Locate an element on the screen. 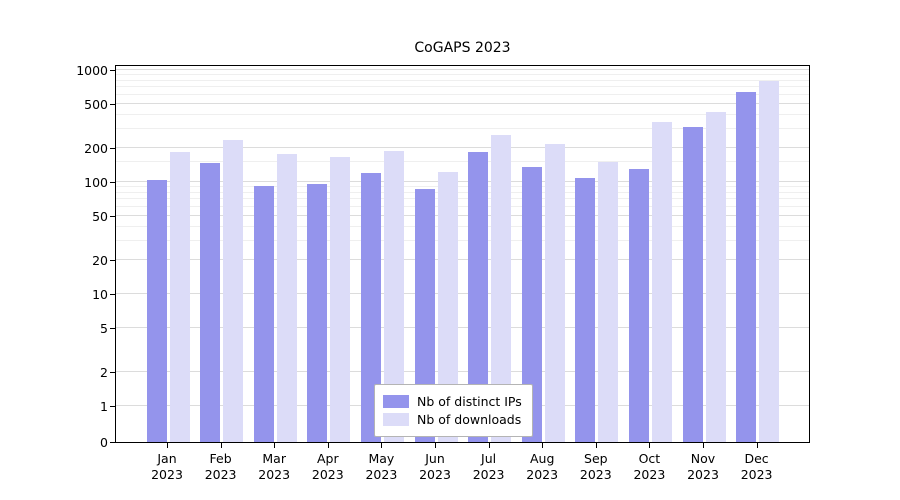 The width and height of the screenshot is (900, 500). y-tick-label: 2 is located at coordinates (104, 373).